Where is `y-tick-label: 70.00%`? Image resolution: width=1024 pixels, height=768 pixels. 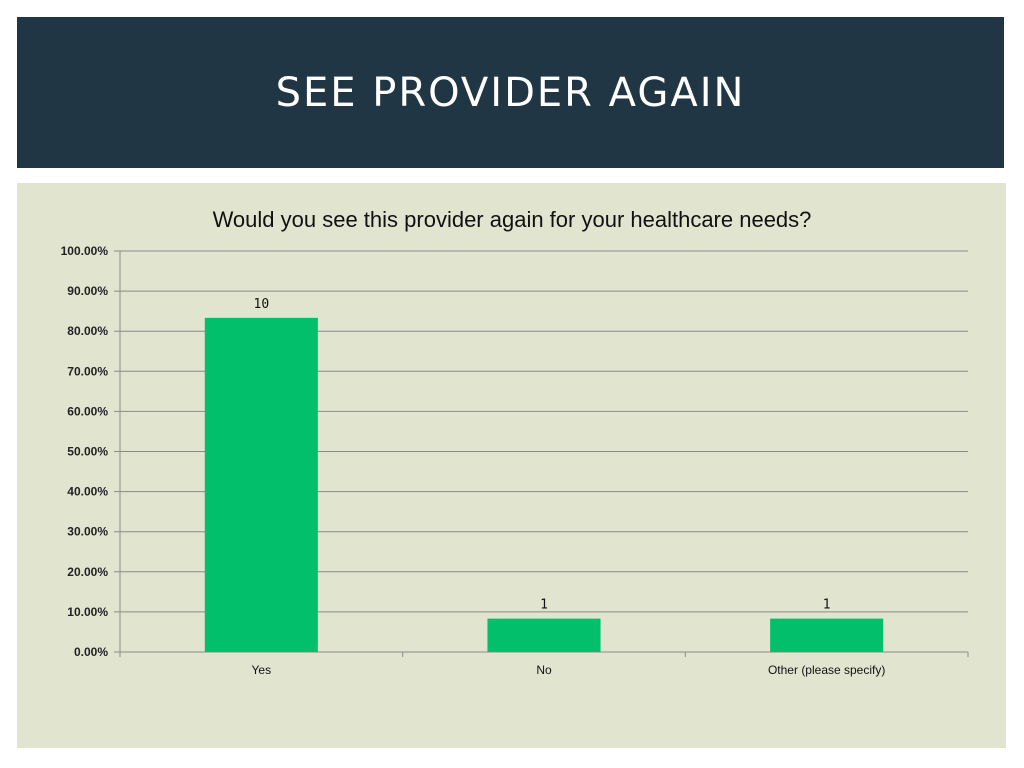
y-tick-label: 70.00% is located at coordinates (87, 371).